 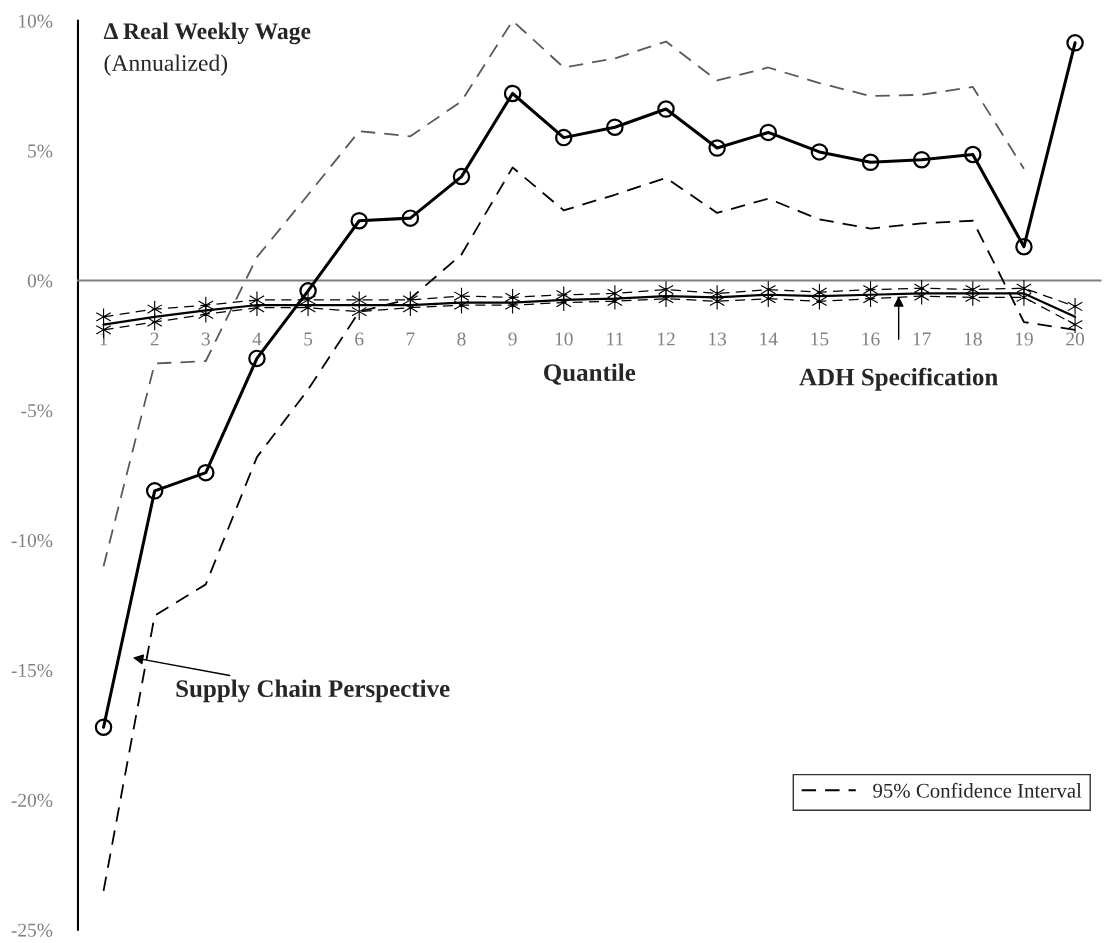 What do you see at coordinates (666, 339) in the screenshot?
I see `x-tick-label: 12` at bounding box center [666, 339].